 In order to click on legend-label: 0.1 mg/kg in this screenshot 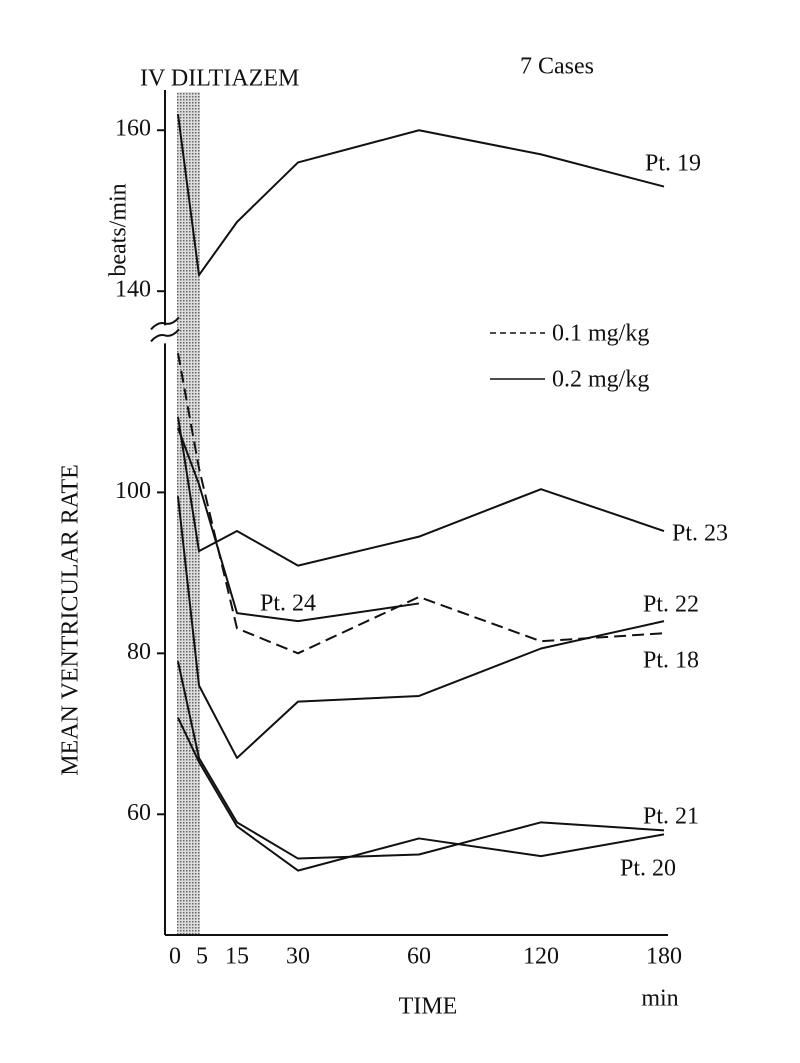, I will do `click(600, 334)`.